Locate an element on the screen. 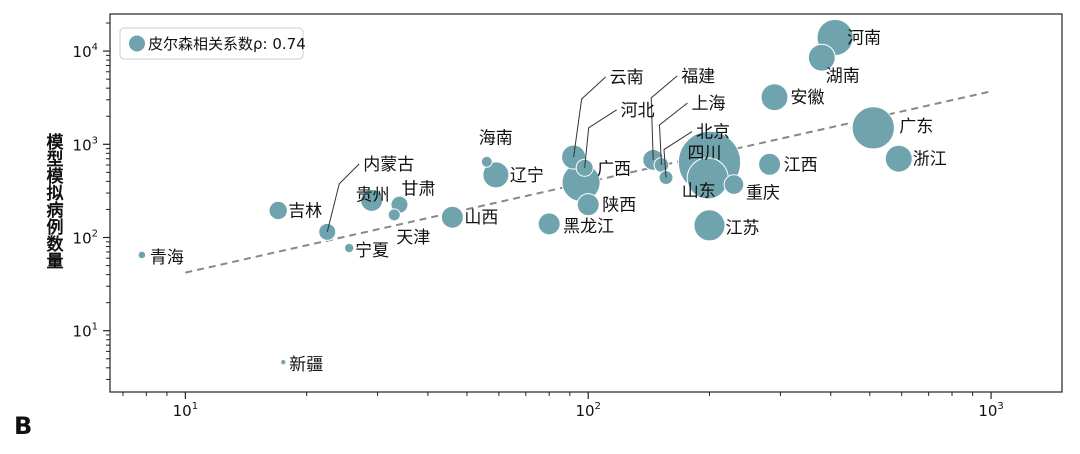  point-label: 浙江 is located at coordinates (930, 160).